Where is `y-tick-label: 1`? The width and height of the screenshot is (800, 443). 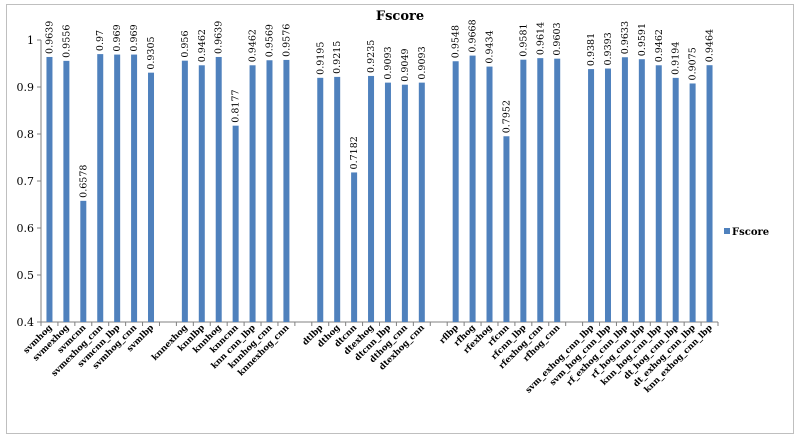 y-tick-label: 1 is located at coordinates (30, 40).